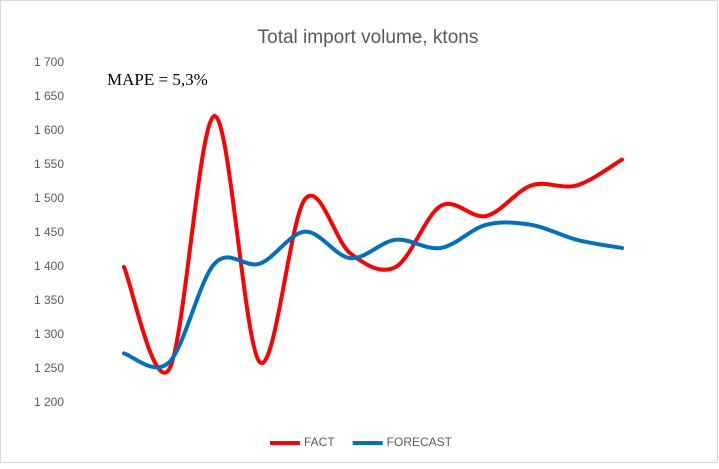  What do you see at coordinates (157, 79) in the screenshot?
I see `annotation: MAPE = 5,3%` at bounding box center [157, 79].